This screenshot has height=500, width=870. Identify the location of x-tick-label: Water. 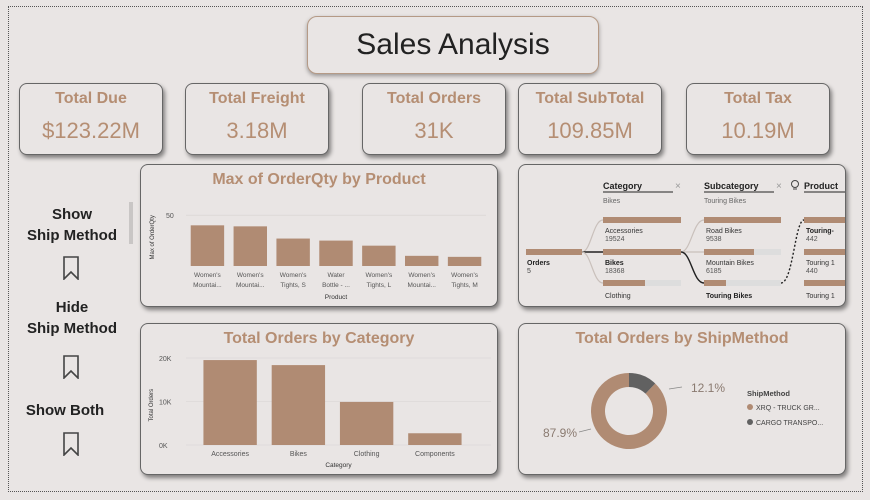
(336, 275).